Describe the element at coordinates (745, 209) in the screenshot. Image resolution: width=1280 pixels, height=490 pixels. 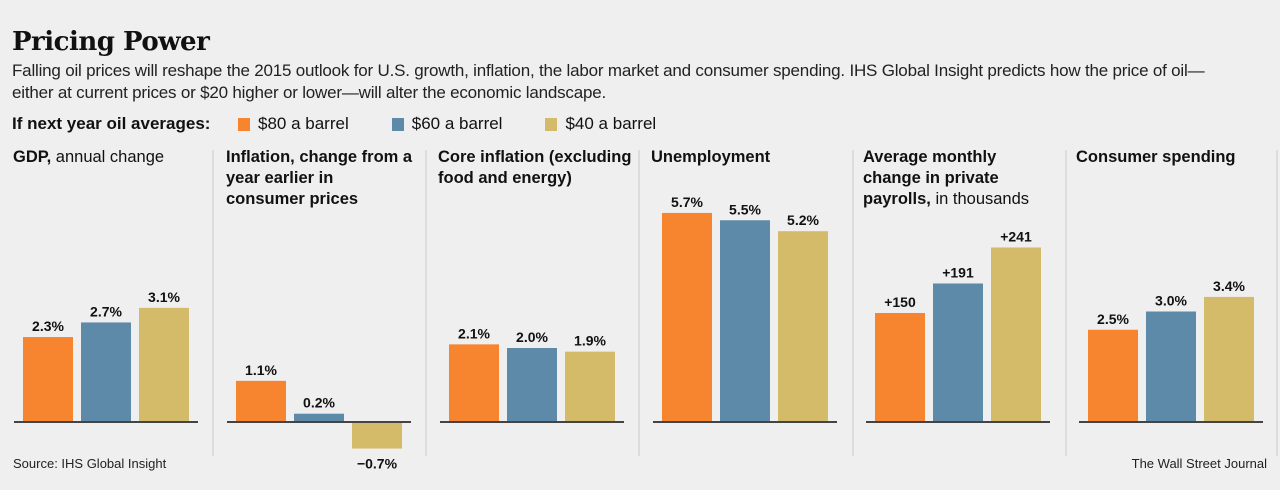
I see `bar-label-unemployment-1: 5.5%` at that location.